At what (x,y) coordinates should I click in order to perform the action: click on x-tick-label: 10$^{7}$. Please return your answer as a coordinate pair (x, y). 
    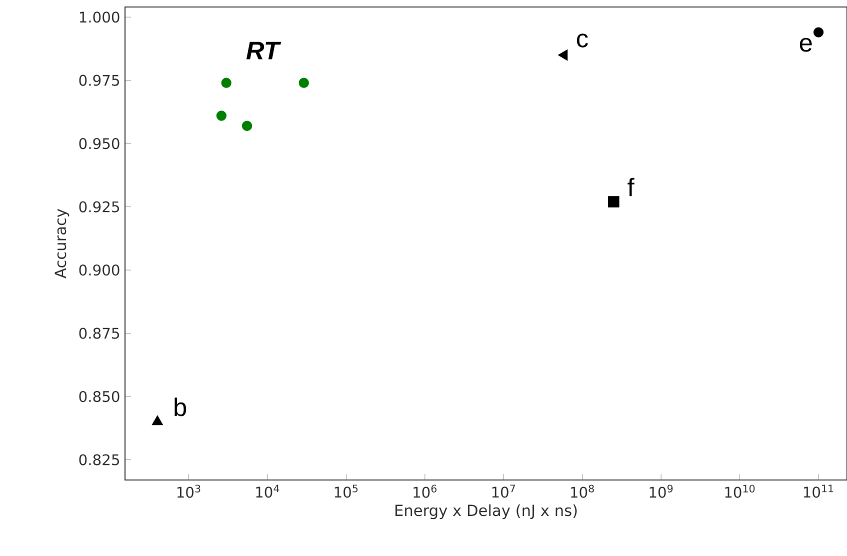
    Looking at the image, I should click on (504, 491).